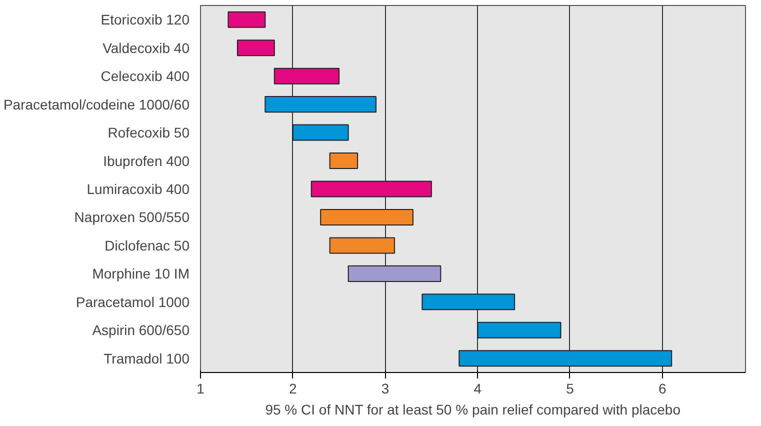 The width and height of the screenshot is (761, 426). What do you see at coordinates (147, 358) in the screenshot?
I see `y-tick-label: Tramadol 100` at bounding box center [147, 358].